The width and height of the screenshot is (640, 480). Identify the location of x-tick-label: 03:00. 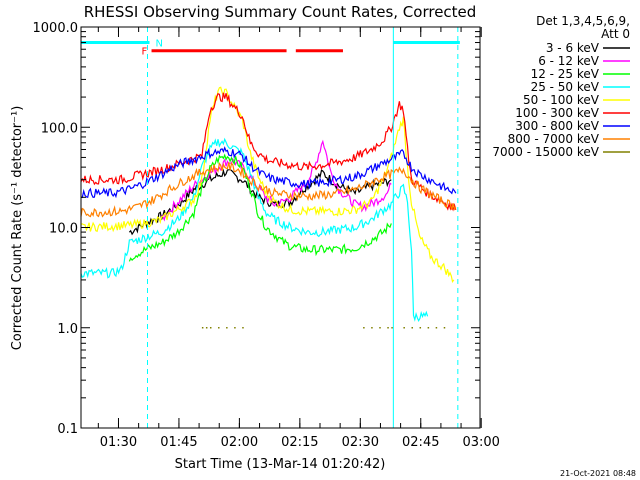
(480, 442).